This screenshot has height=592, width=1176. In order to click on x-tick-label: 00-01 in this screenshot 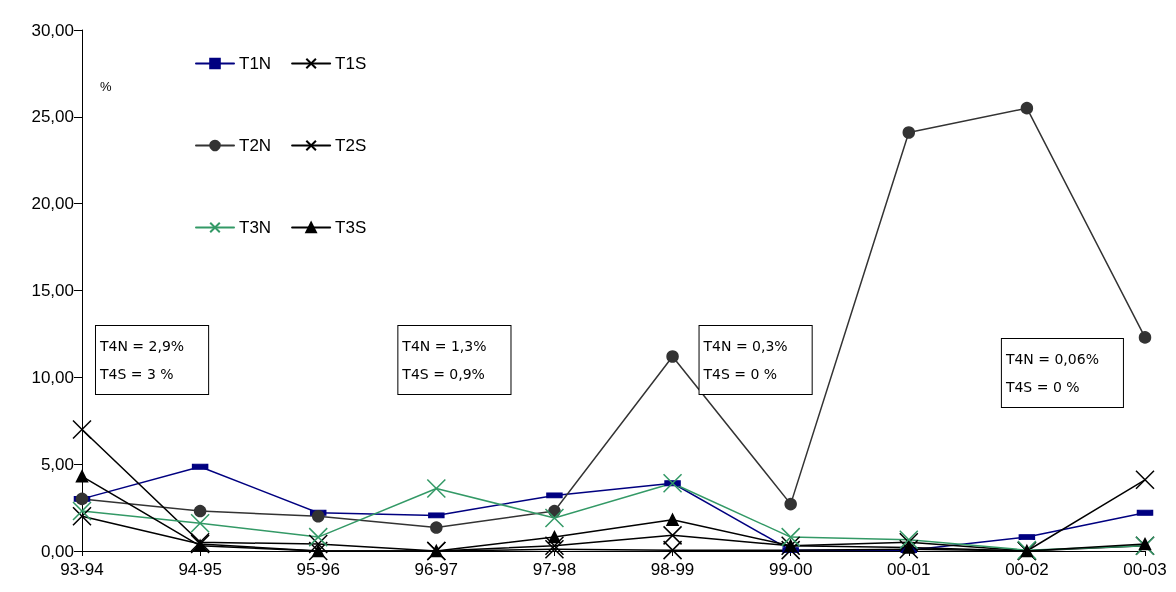, I will do `click(909, 569)`.